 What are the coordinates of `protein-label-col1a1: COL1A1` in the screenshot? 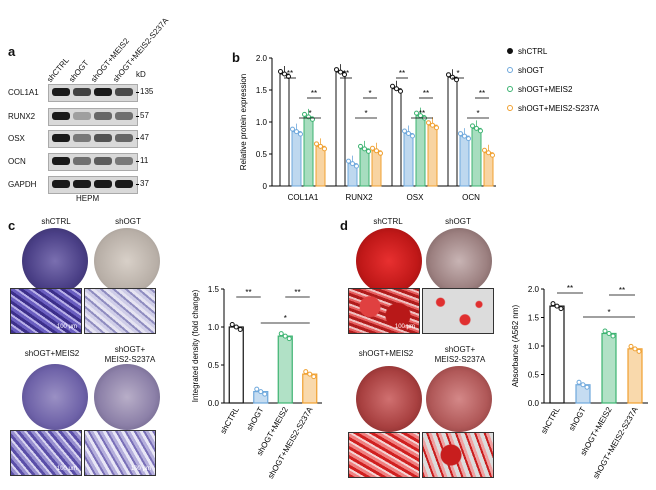 It's located at (23, 92).